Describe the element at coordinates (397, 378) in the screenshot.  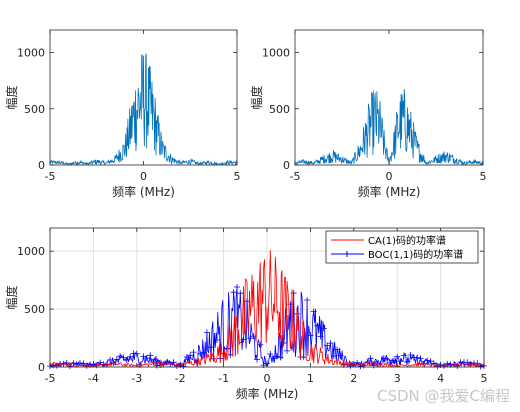
I see `x-tick-label: 3` at that location.